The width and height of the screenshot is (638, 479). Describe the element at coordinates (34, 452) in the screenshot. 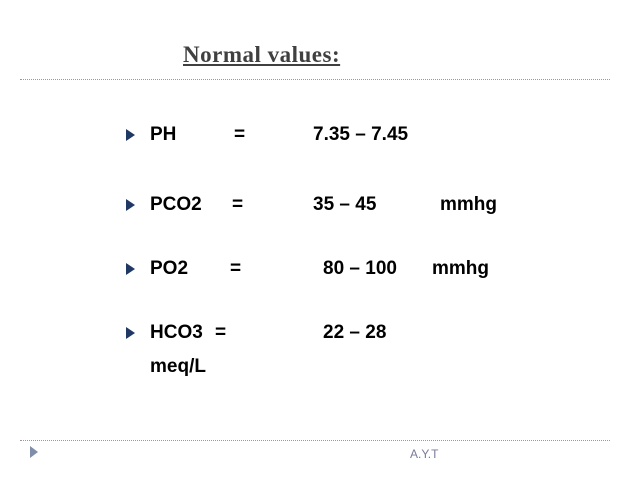

I see `footer-icon` at that location.